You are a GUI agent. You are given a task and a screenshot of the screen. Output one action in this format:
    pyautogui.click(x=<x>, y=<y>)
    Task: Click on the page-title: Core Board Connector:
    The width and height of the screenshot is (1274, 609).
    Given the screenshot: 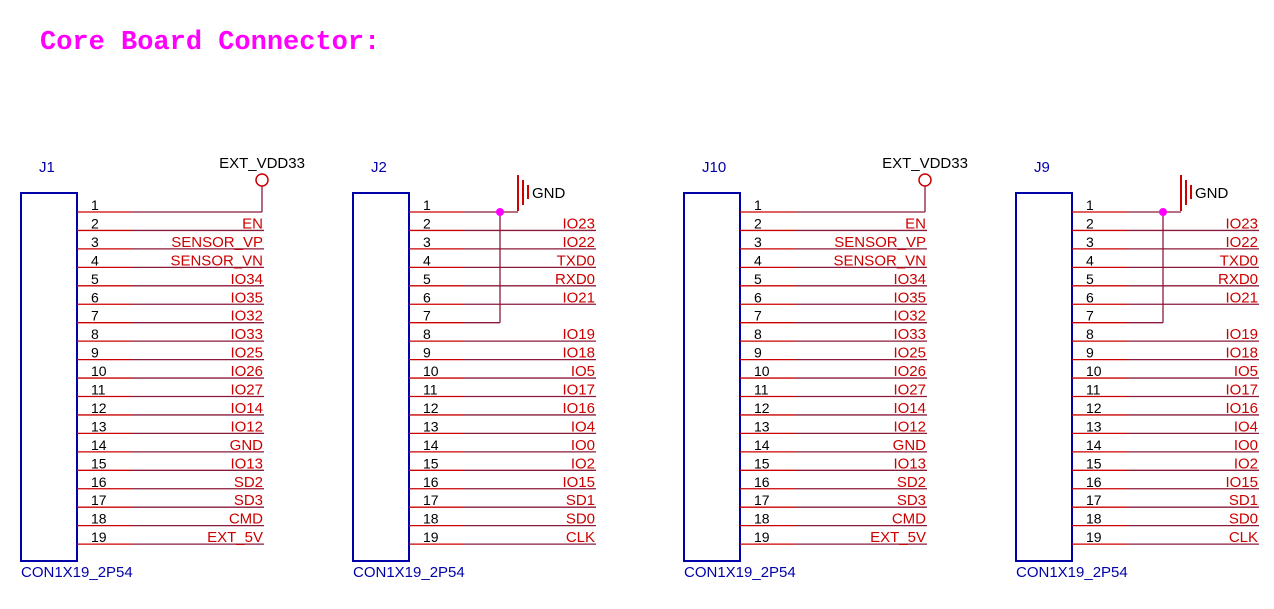 What is the action you would take?
    pyautogui.click(x=210, y=43)
    